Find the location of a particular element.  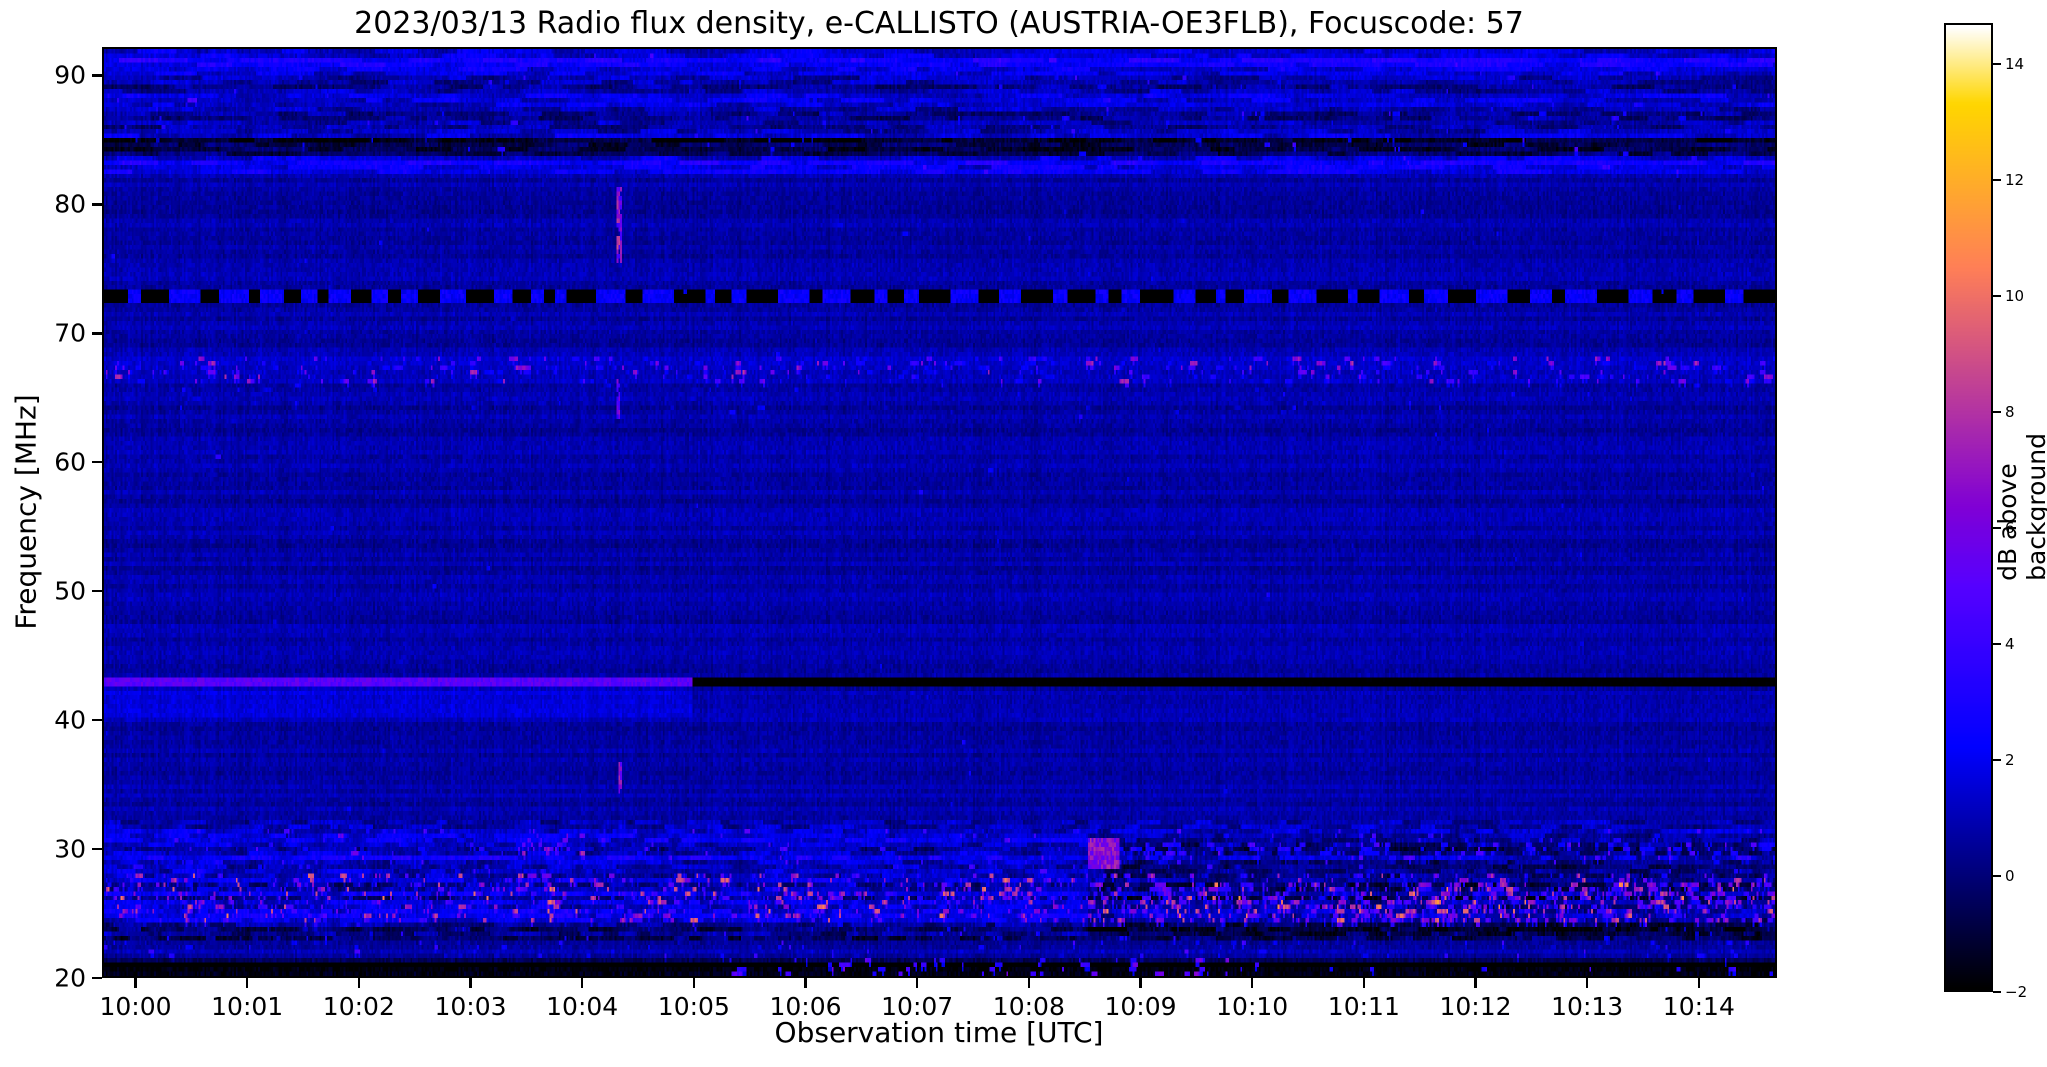

y-tick-label: 60 is located at coordinates (70, 462).